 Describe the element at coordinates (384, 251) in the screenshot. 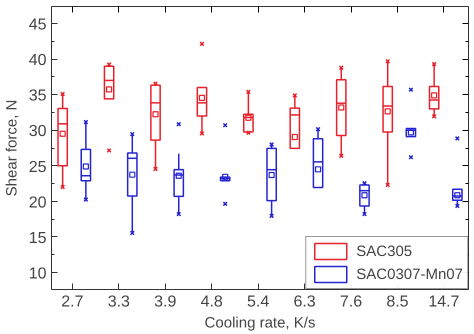

I see `legend-label: SAC305` at that location.